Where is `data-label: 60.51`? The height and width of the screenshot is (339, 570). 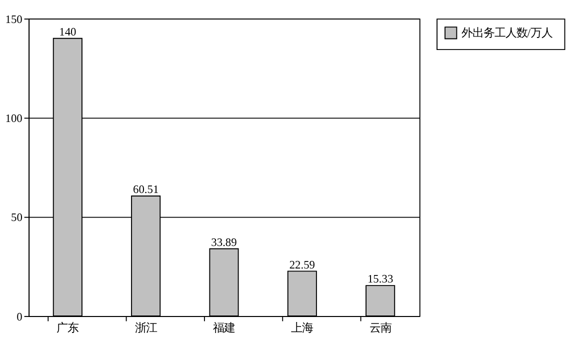 data-label: 60.51 is located at coordinates (145, 190).